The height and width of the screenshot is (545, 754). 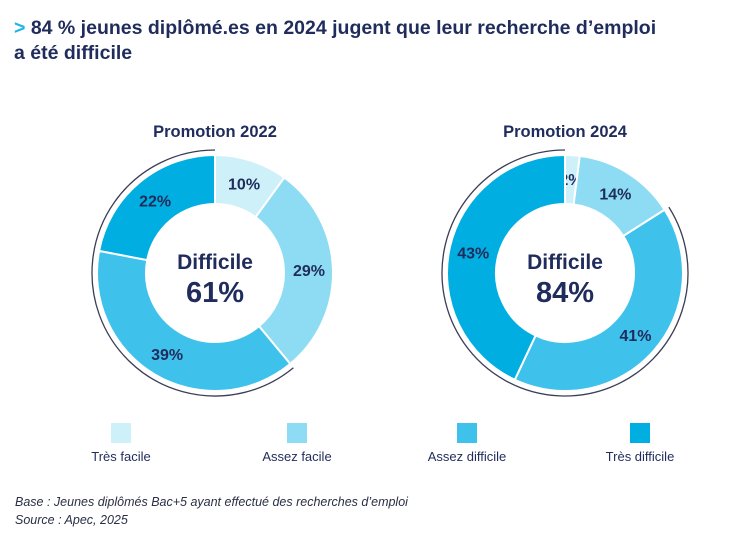 I want to click on legend-item-tres-difficile: Très difficile, so click(x=640, y=443).